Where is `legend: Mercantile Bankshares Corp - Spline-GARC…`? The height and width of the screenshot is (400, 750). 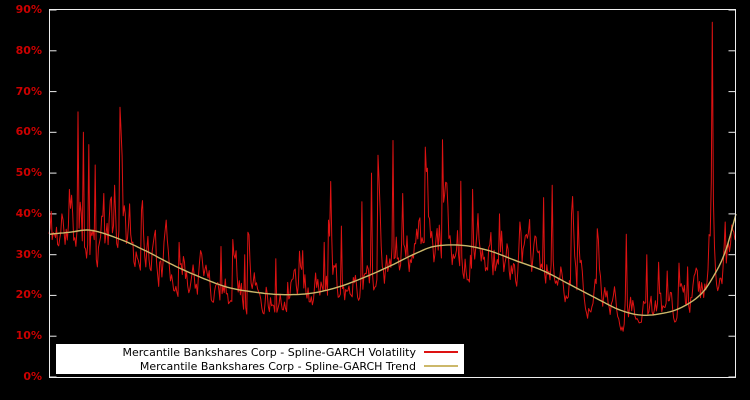
legend: Mercantile Bankshares Corp - Spline-GARC… is located at coordinates (260, 359).